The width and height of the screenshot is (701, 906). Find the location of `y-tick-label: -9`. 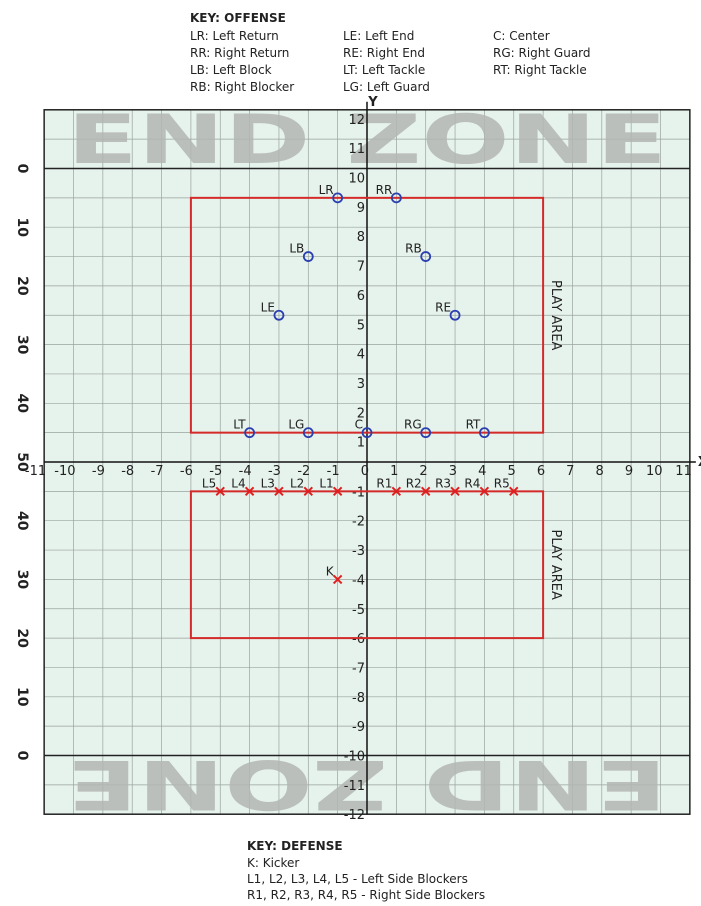

y-tick-label: -9 is located at coordinates (358, 727).